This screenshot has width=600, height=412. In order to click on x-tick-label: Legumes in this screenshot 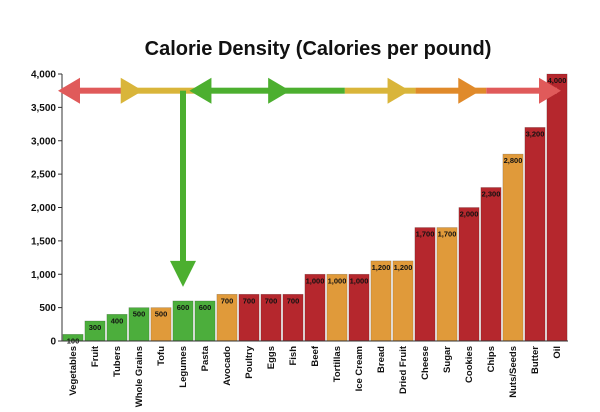, I will do `click(183, 367)`.